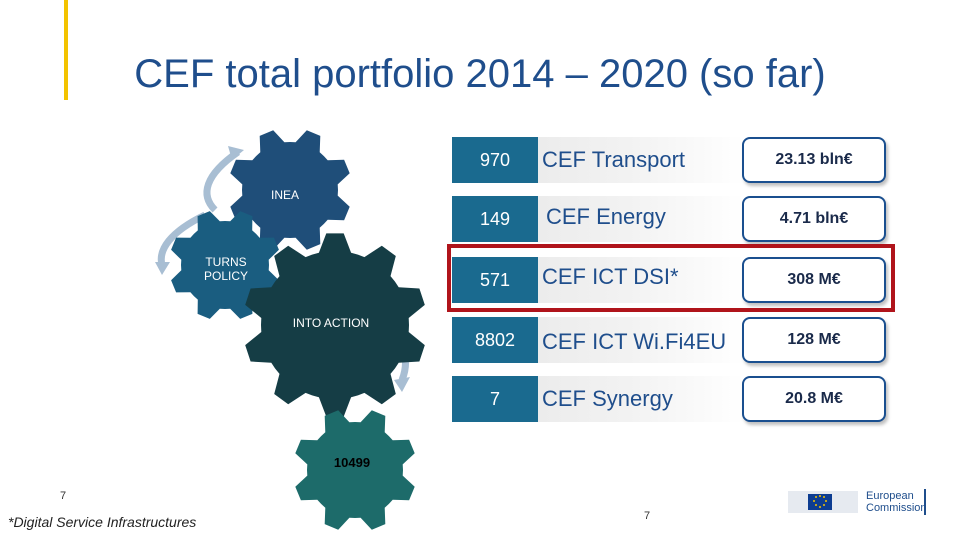  What do you see at coordinates (814, 280) in the screenshot?
I see `amount-ict-dsi: 308 M€` at bounding box center [814, 280].